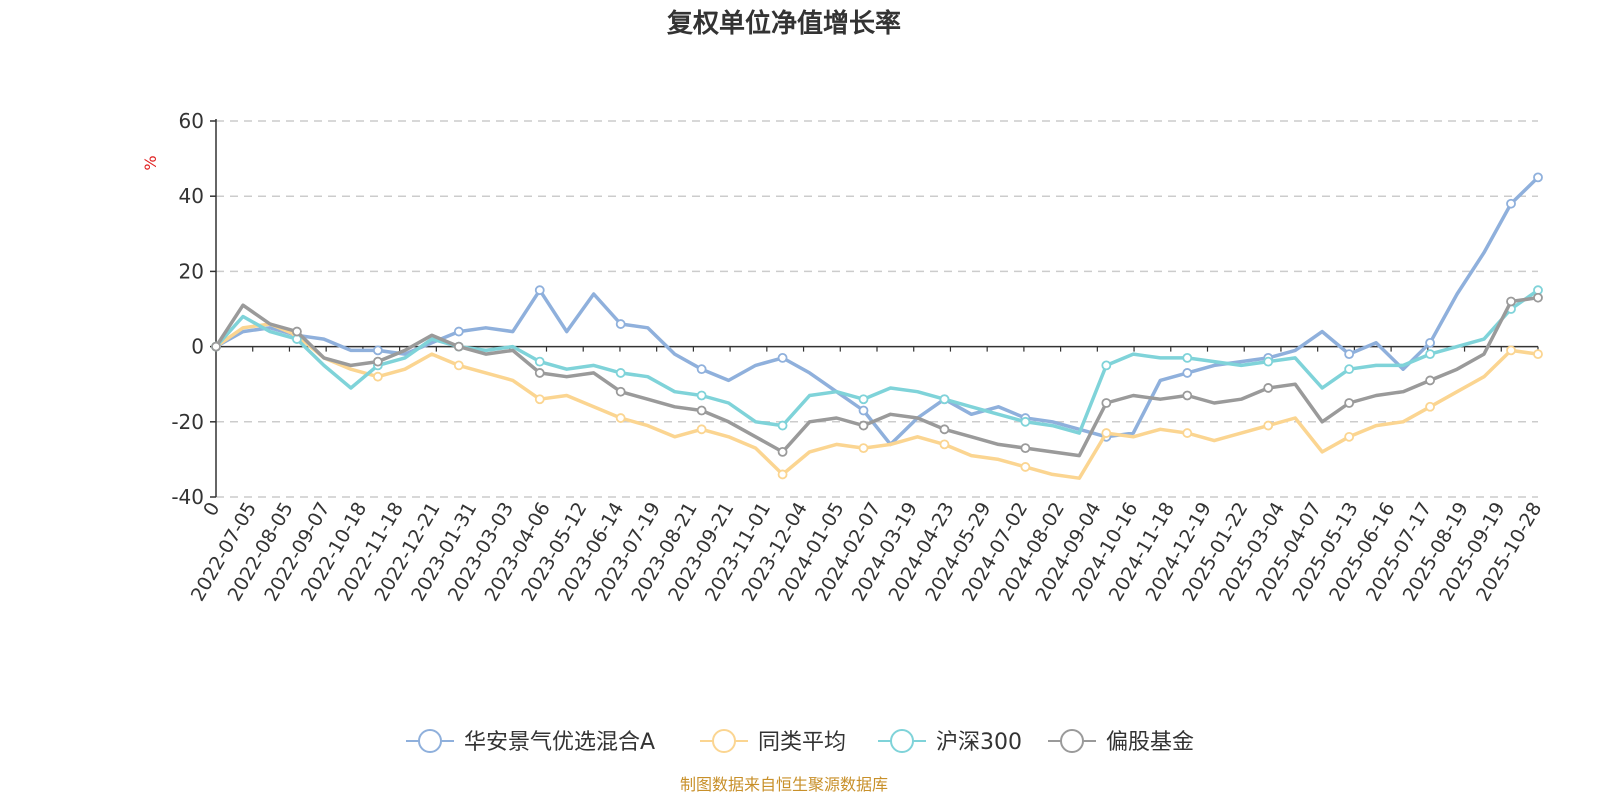 The height and width of the screenshot is (800, 1600). I want to click on data-source-note: 制图数据来自恒生聚源数据库, so click(784, 784).